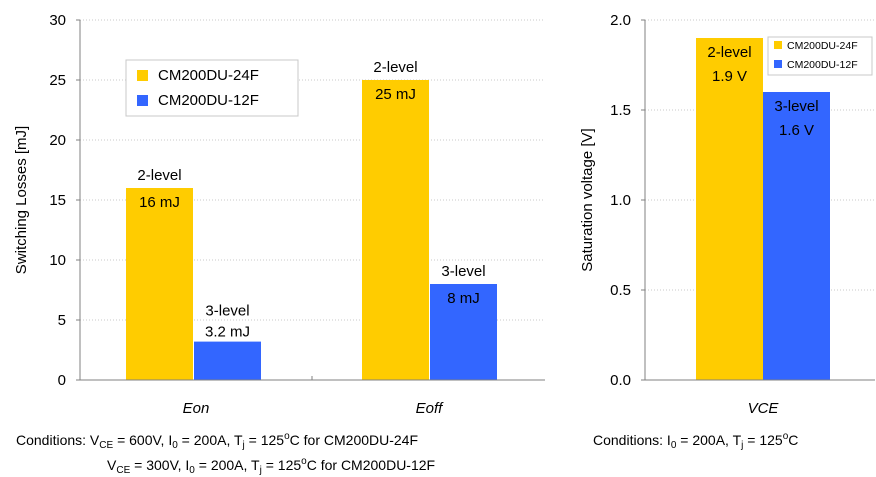  What do you see at coordinates (142, 100) in the screenshot?
I see `left-legend-swatch-12f` at bounding box center [142, 100].